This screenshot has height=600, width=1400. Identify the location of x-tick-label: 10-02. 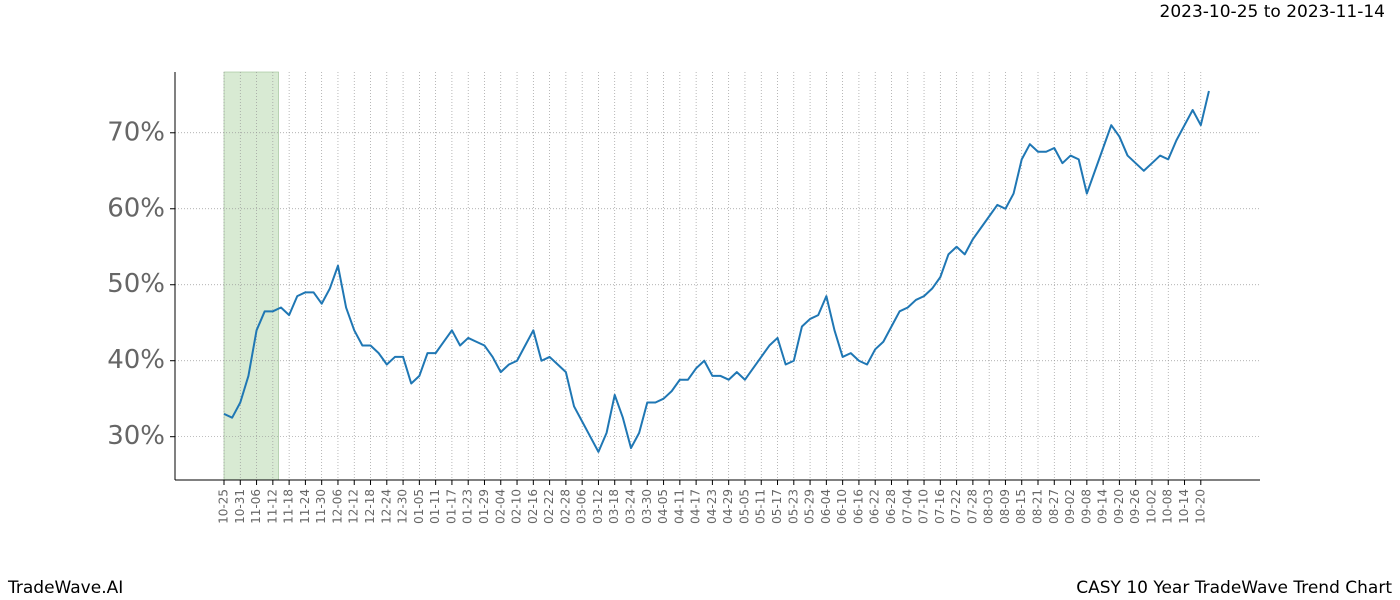
(1151, 506).